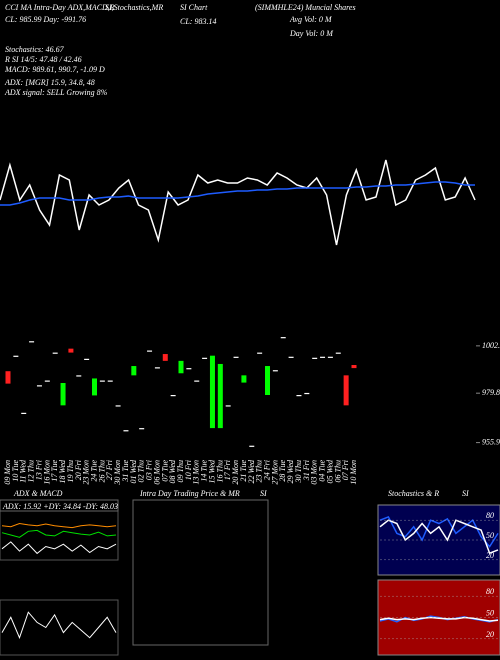 This screenshot has height=660, width=500. I want to click on x-tick-label: 04 Tue, so click(322, 471).